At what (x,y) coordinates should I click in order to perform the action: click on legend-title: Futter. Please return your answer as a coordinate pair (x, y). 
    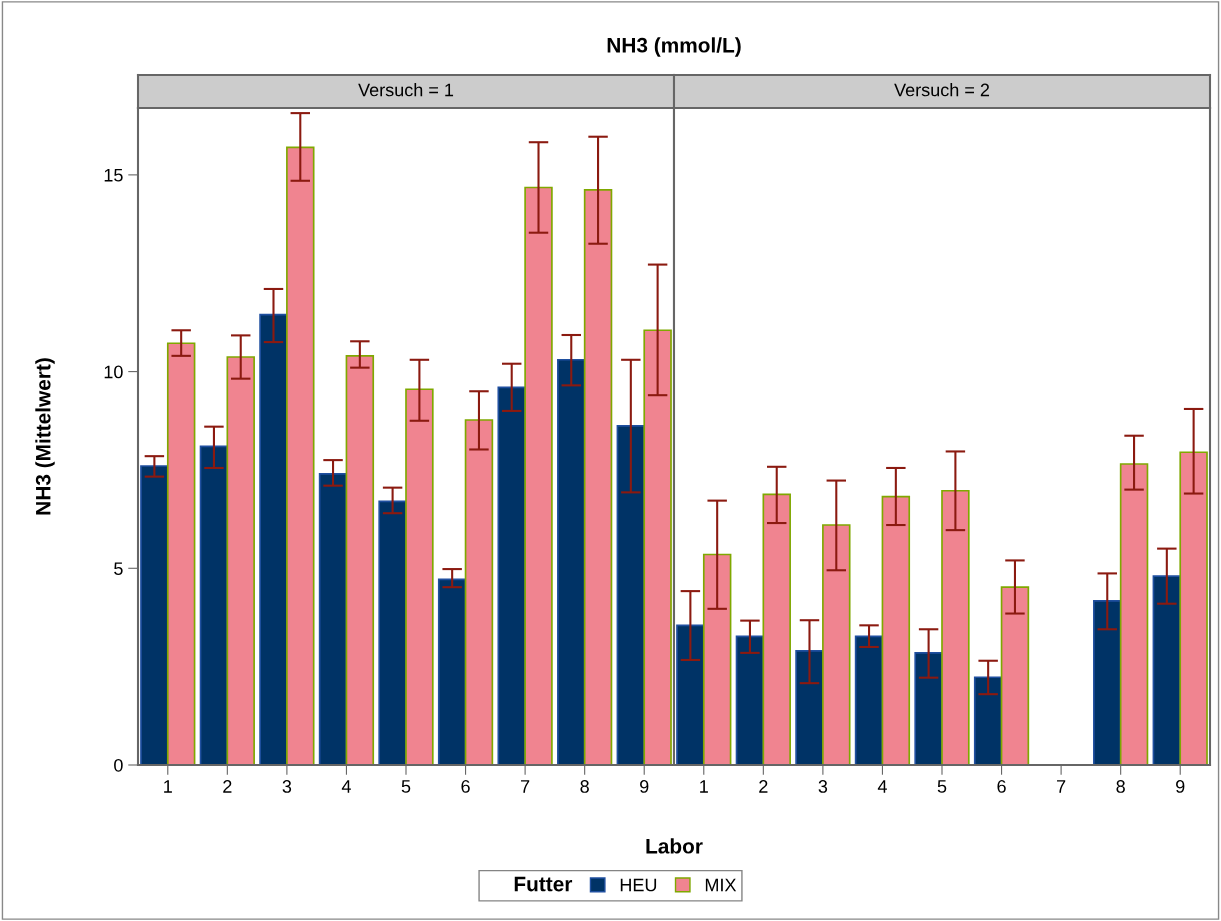
    Looking at the image, I should click on (543, 884).